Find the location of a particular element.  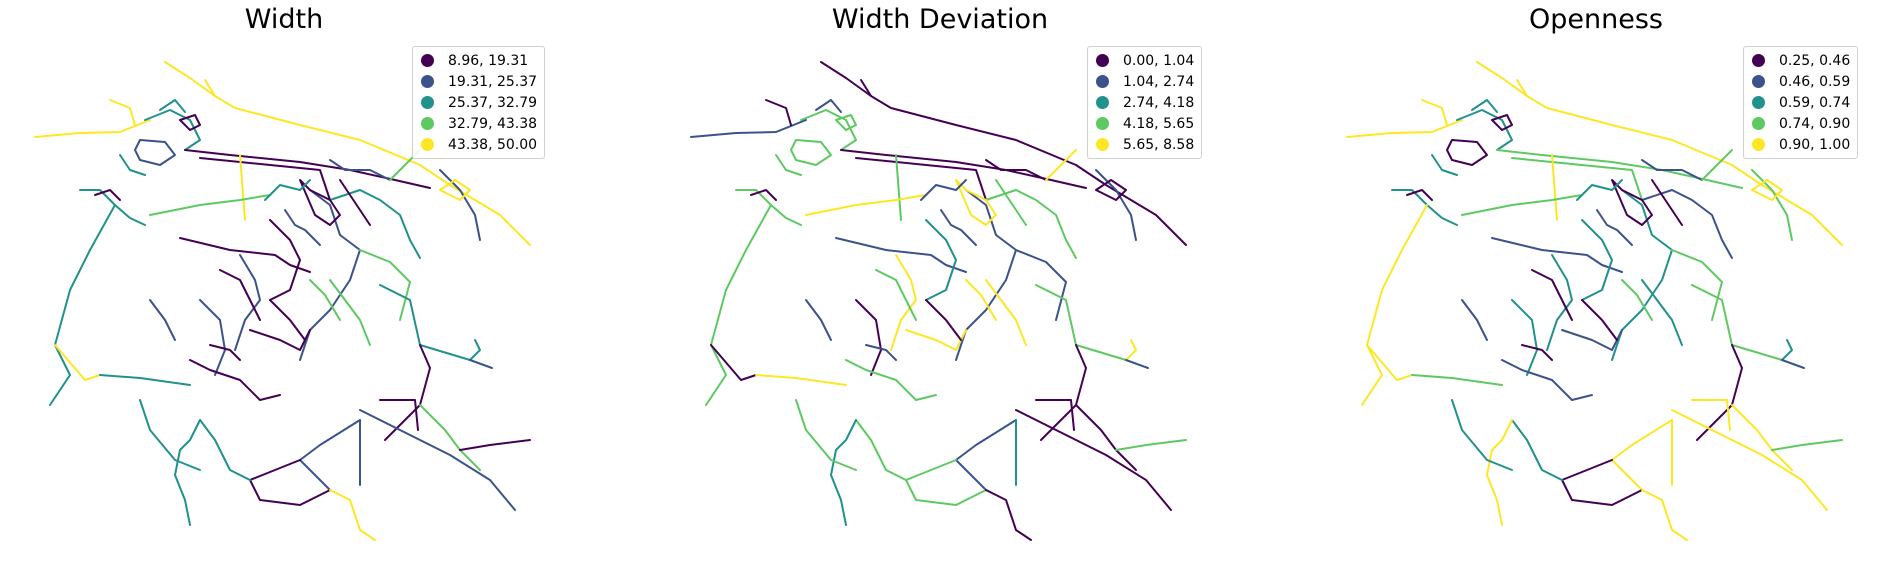

legend-item: 8.96, 19.31 is located at coordinates (479, 60).